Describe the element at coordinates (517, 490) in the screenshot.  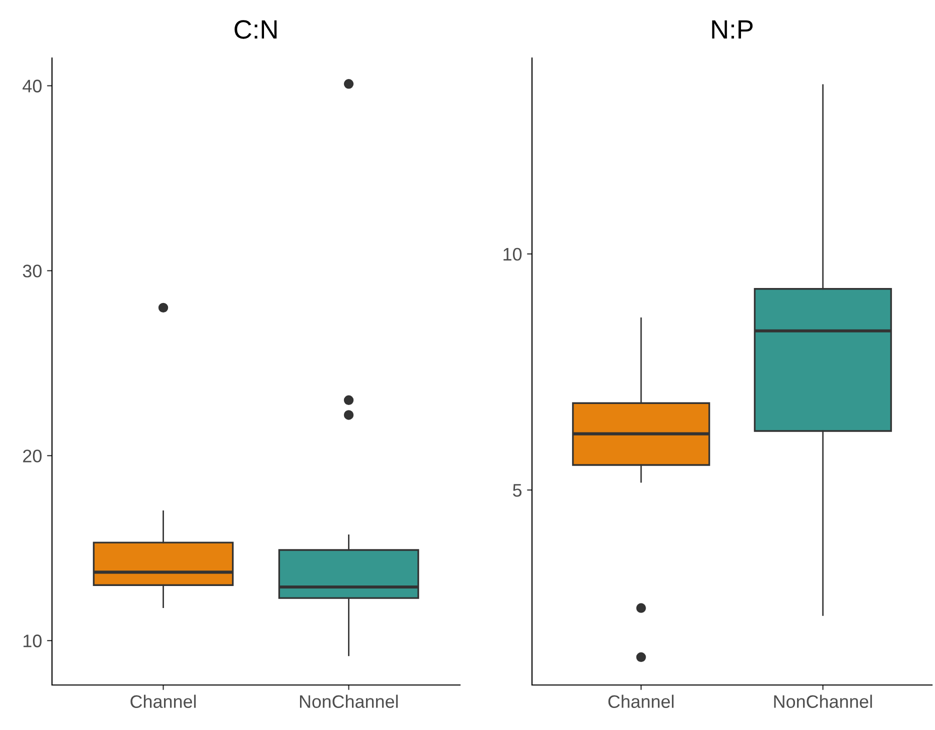
I see `y-tick-label: 5` at that location.